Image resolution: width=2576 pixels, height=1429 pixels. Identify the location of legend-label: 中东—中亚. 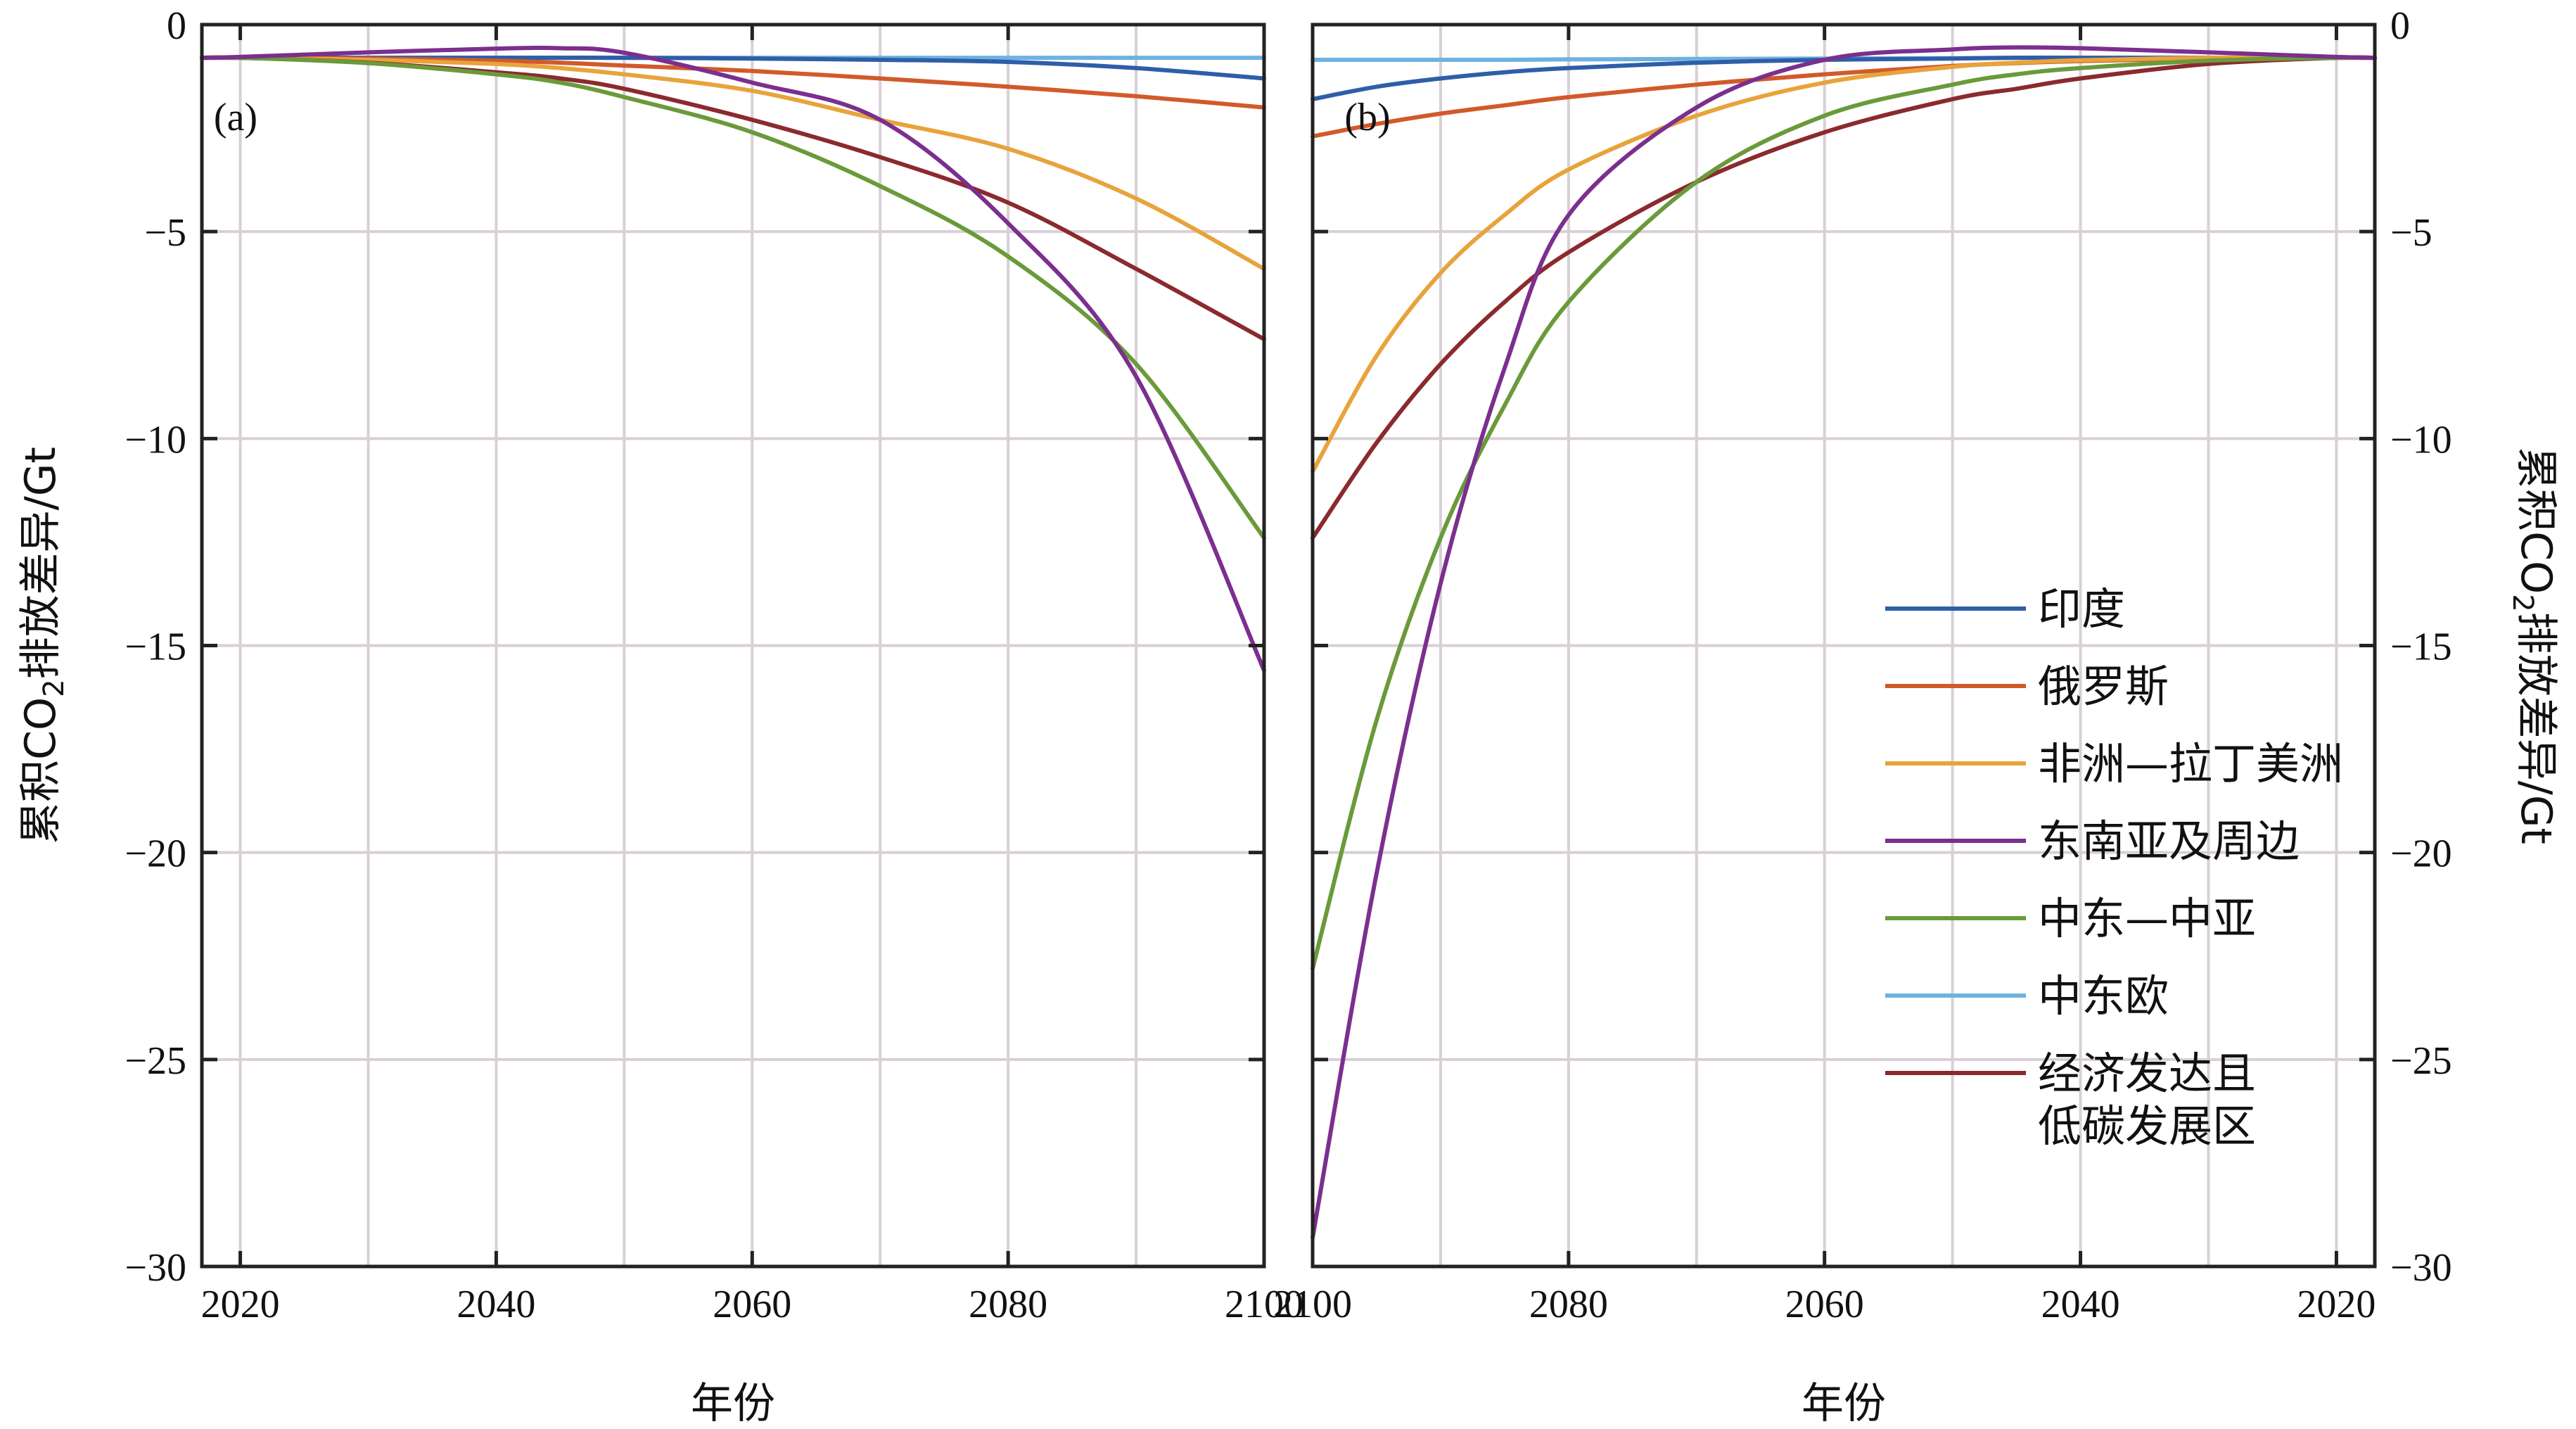
(2147, 918).